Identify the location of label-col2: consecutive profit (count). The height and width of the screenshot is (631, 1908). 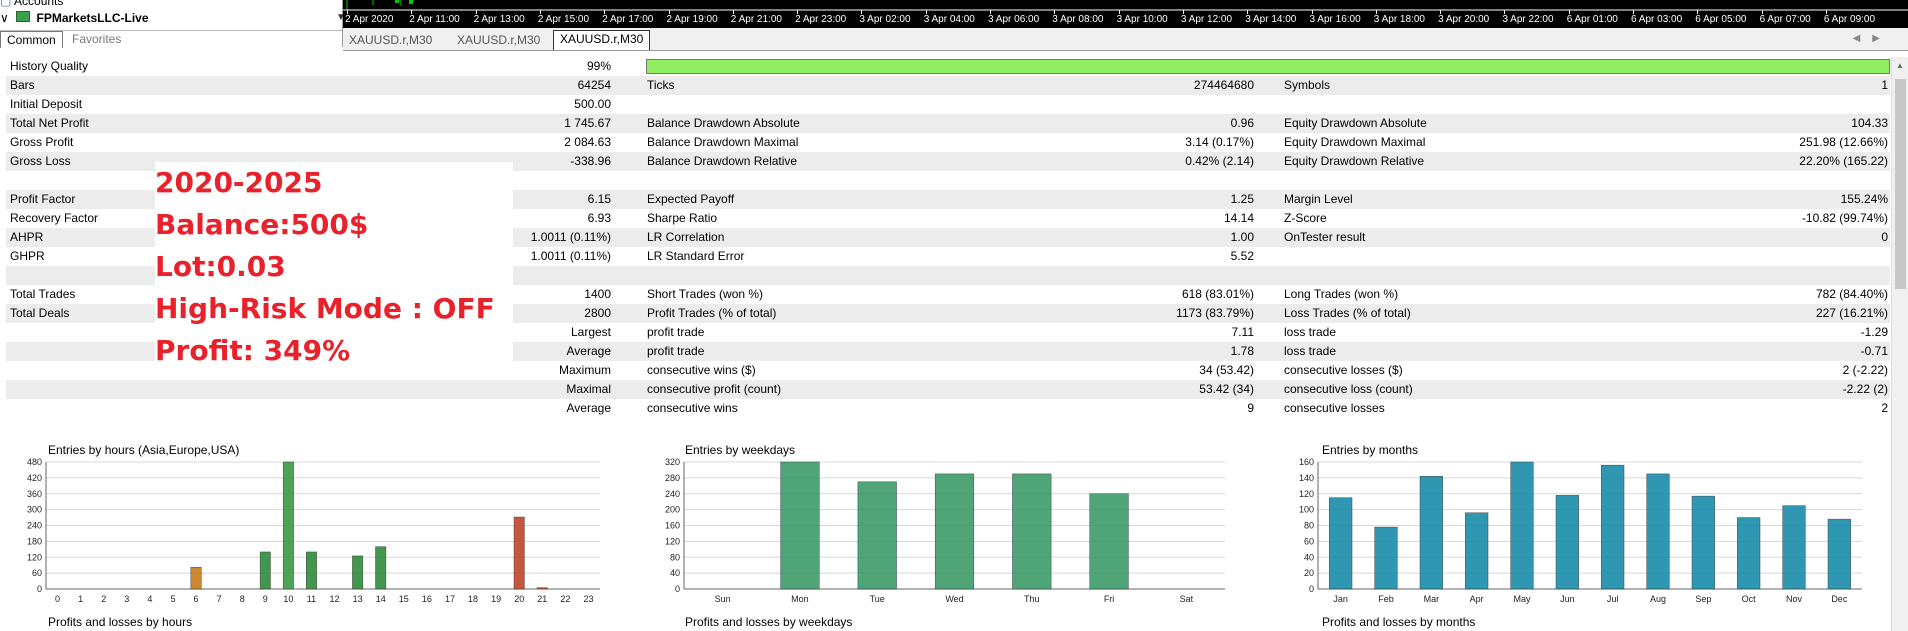
(714, 389).